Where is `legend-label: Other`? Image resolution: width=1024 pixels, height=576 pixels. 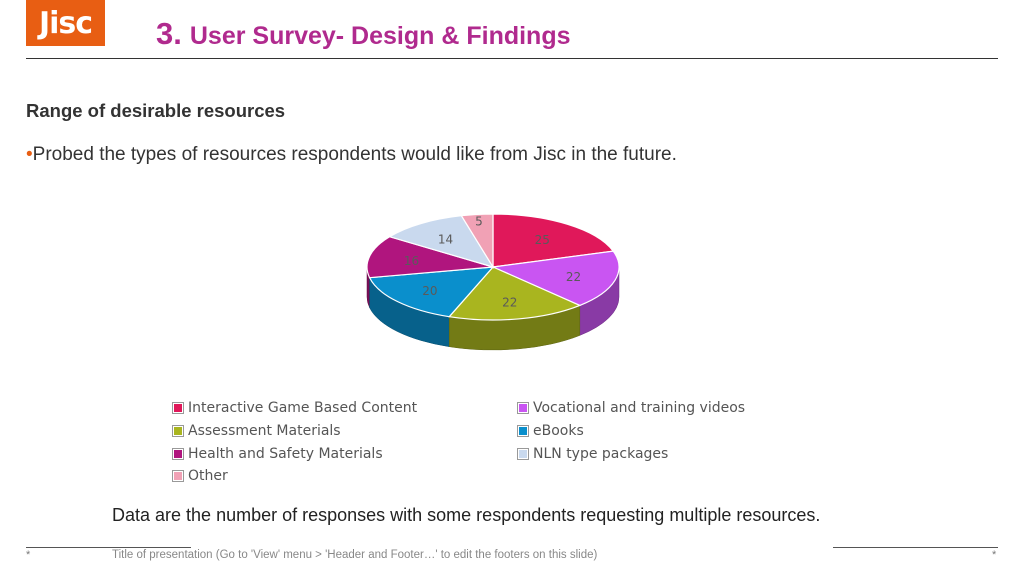
legend-label: Other is located at coordinates (208, 476).